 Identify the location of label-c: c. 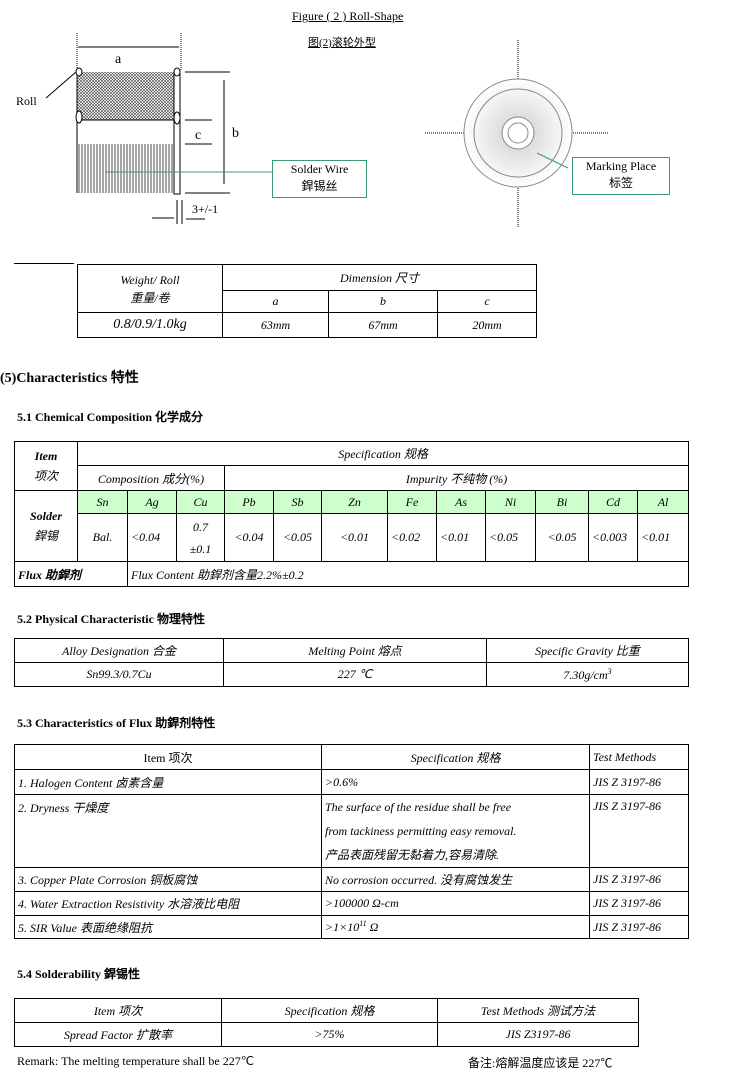
(198, 135).